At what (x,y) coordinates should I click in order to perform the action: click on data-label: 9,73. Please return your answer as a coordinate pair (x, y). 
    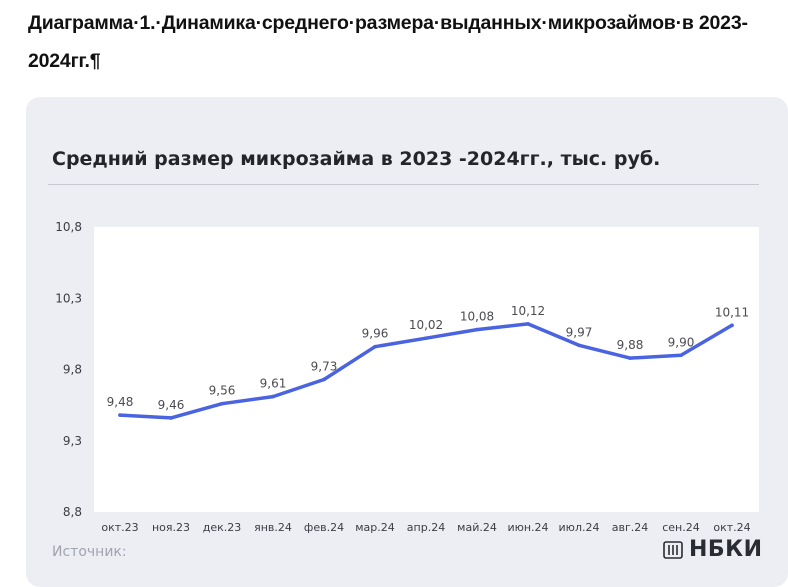
    Looking at the image, I should click on (324, 366).